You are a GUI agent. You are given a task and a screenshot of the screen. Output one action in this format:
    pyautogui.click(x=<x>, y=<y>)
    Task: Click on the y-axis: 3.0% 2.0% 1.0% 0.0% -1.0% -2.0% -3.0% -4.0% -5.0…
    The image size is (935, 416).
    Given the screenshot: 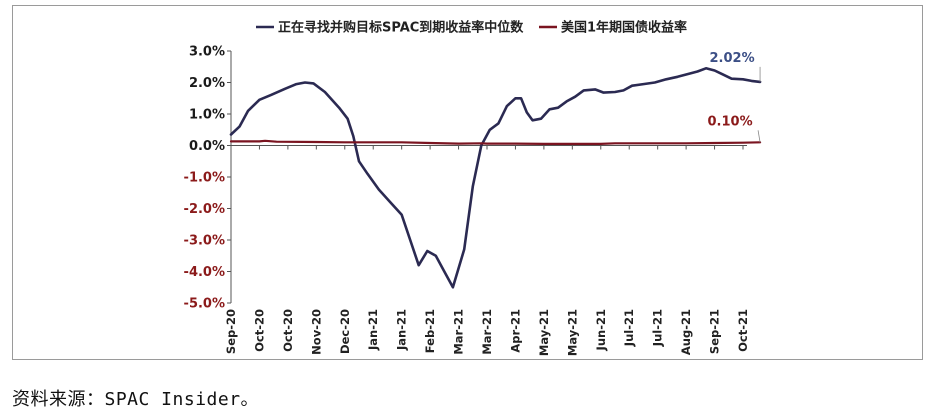 What is the action you would take?
    pyautogui.click(x=208, y=178)
    